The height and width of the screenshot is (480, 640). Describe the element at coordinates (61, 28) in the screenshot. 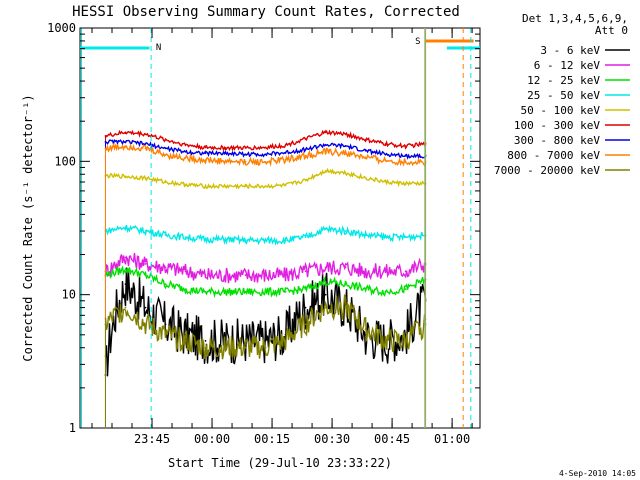

I see `y-tick-label: 1000` at that location.